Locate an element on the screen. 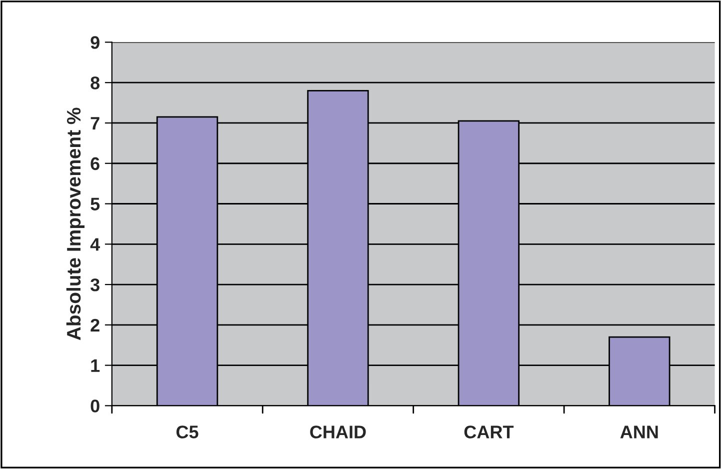  x-tick-label: CHAID is located at coordinates (338, 432).